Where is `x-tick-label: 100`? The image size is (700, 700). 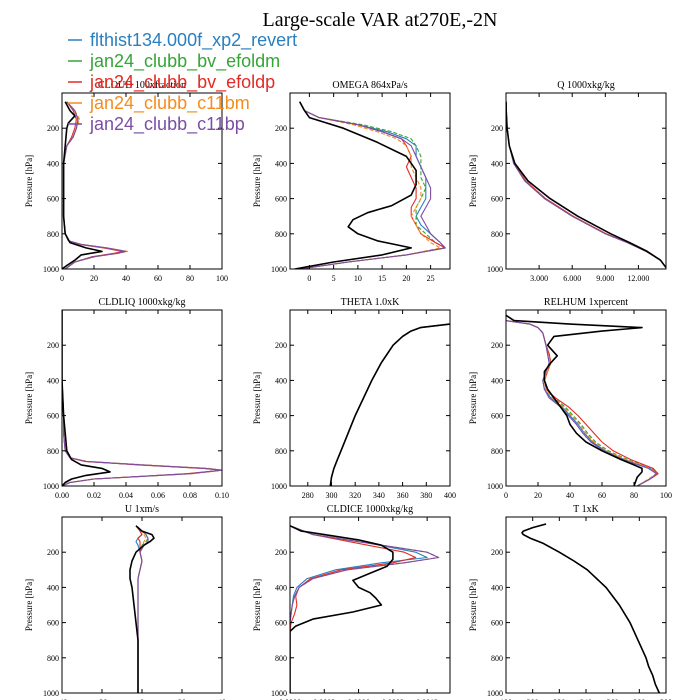
x-tick-label: 100 is located at coordinates (222, 278).